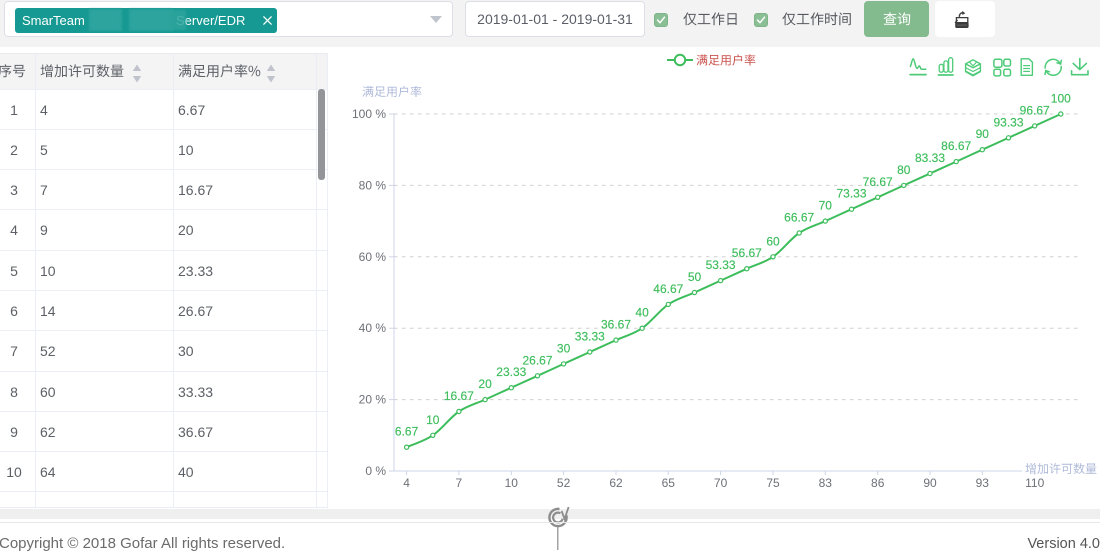 Image resolution: width=1100 pixels, height=552 pixels. I want to click on svg-text: 62, so click(616, 483).